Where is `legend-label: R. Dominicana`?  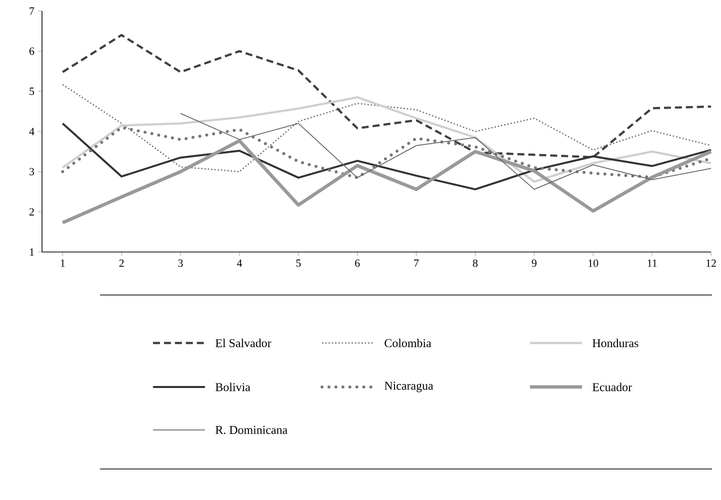
legend-label: R. Dominicana is located at coordinates (252, 430).